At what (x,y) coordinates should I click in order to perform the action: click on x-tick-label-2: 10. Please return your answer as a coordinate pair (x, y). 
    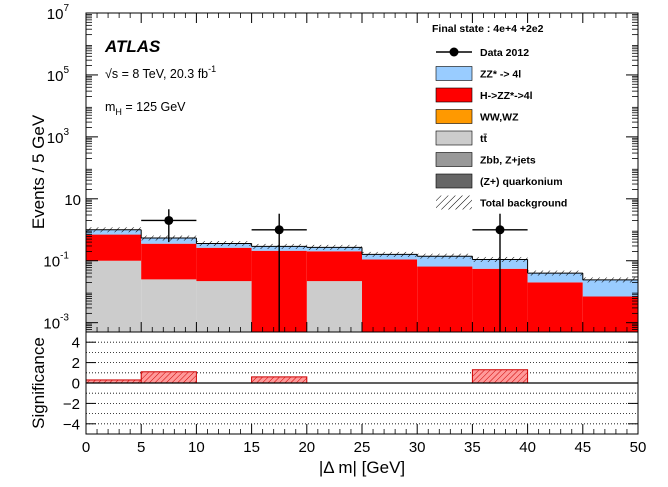
    Looking at the image, I should click on (196, 447).